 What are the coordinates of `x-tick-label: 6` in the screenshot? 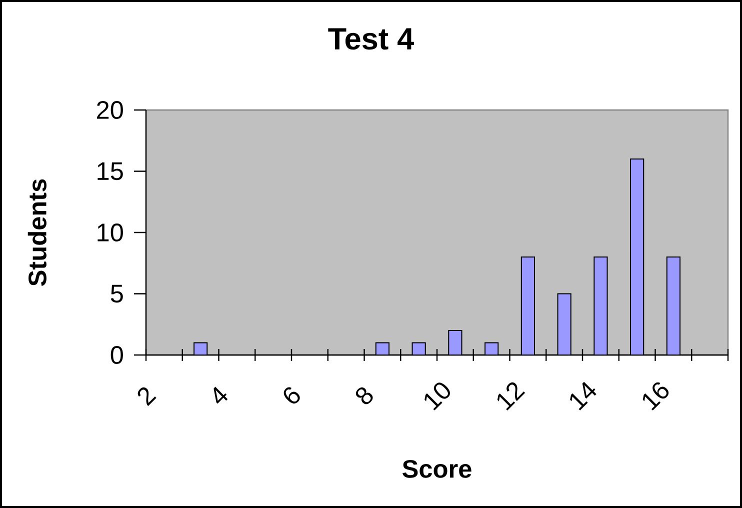 It's located at (292, 395).